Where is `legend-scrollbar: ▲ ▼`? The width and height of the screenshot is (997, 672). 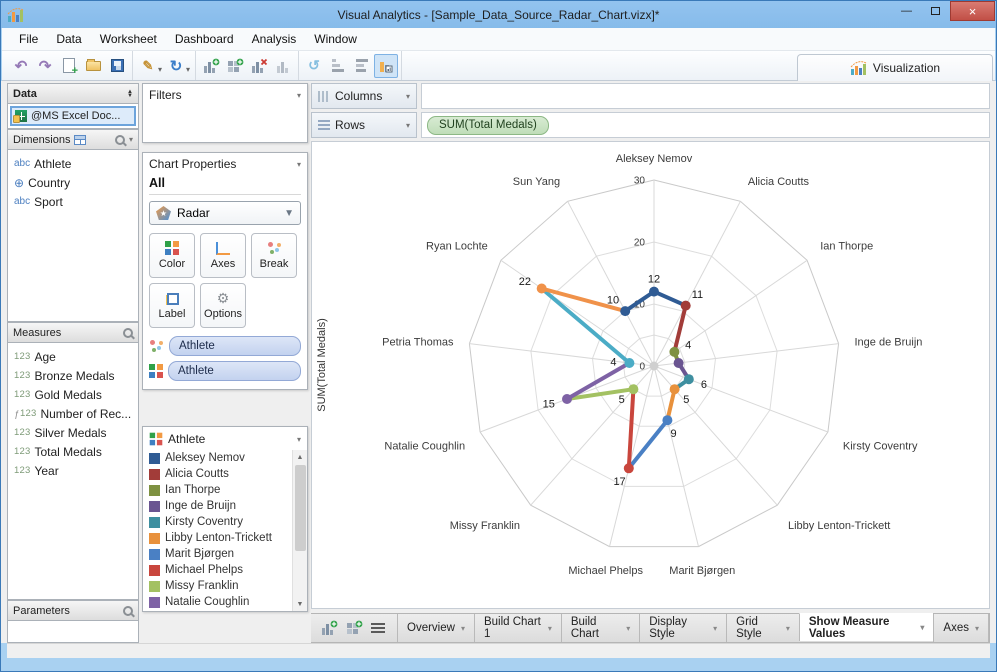
legend-scrollbar: ▲ ▼ is located at coordinates (299, 530).